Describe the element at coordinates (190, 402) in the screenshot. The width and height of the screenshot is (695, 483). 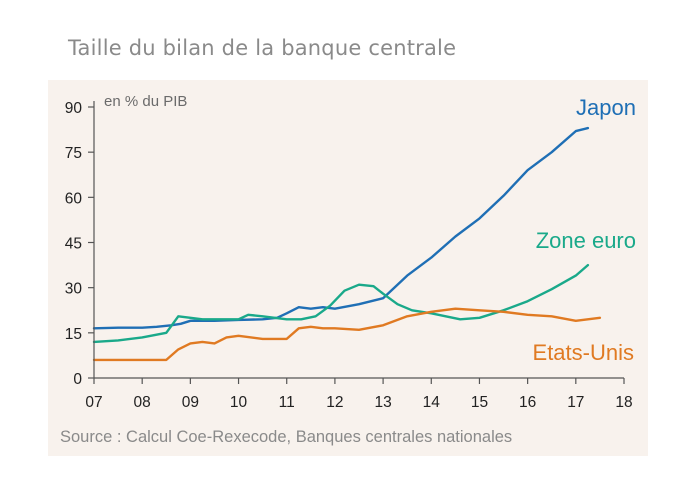
I see `x-tick-label: 09` at that location.